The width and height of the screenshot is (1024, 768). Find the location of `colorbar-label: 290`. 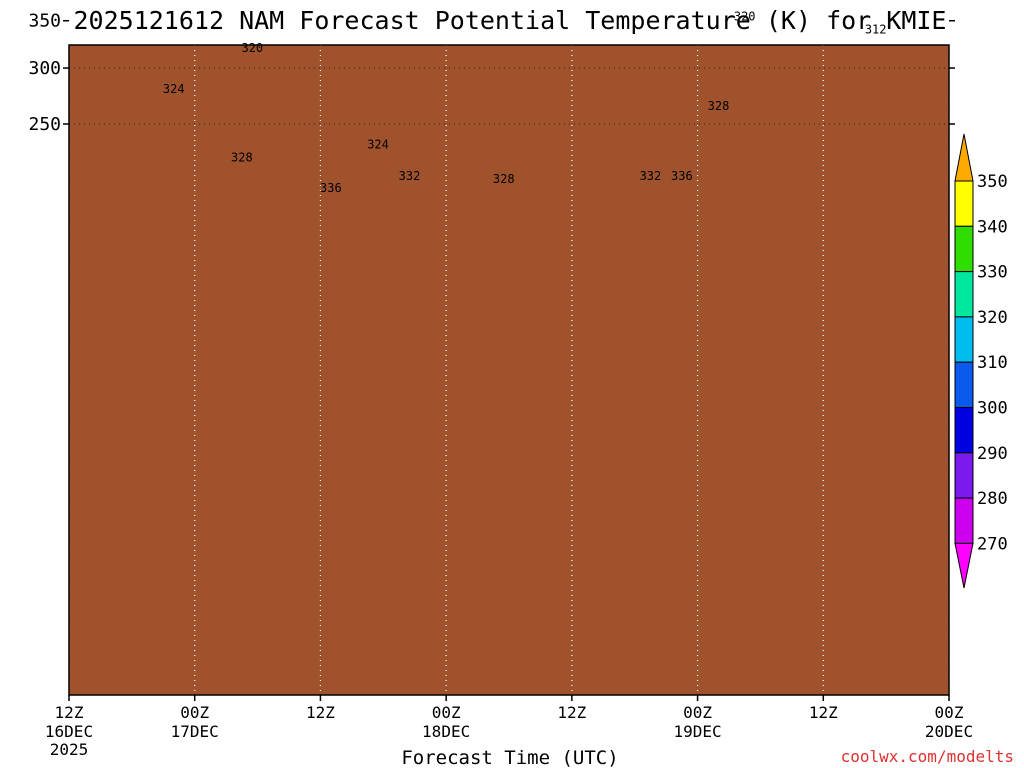

colorbar-label: 290 is located at coordinates (992, 454).